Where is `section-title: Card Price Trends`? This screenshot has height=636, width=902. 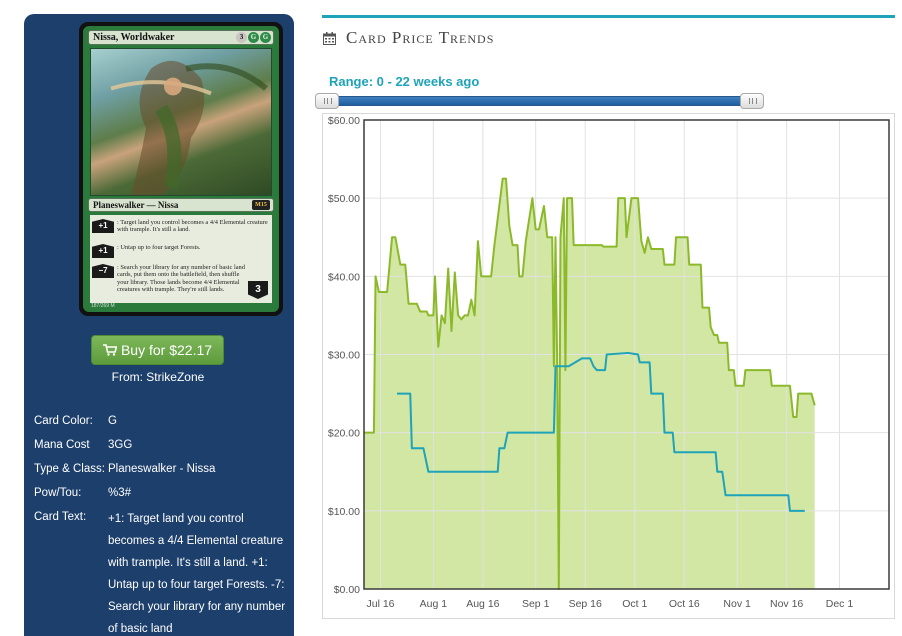
section-title: Card Price Trends is located at coordinates (420, 37).